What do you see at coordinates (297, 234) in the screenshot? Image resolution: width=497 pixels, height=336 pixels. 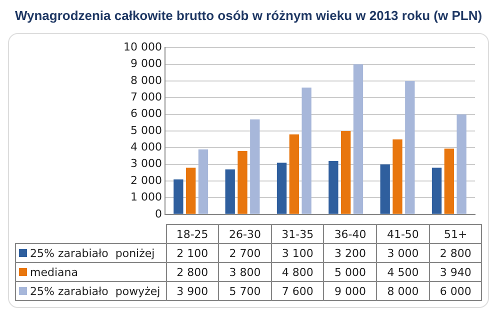 I see `x-tick-label: 31-35` at bounding box center [297, 234].